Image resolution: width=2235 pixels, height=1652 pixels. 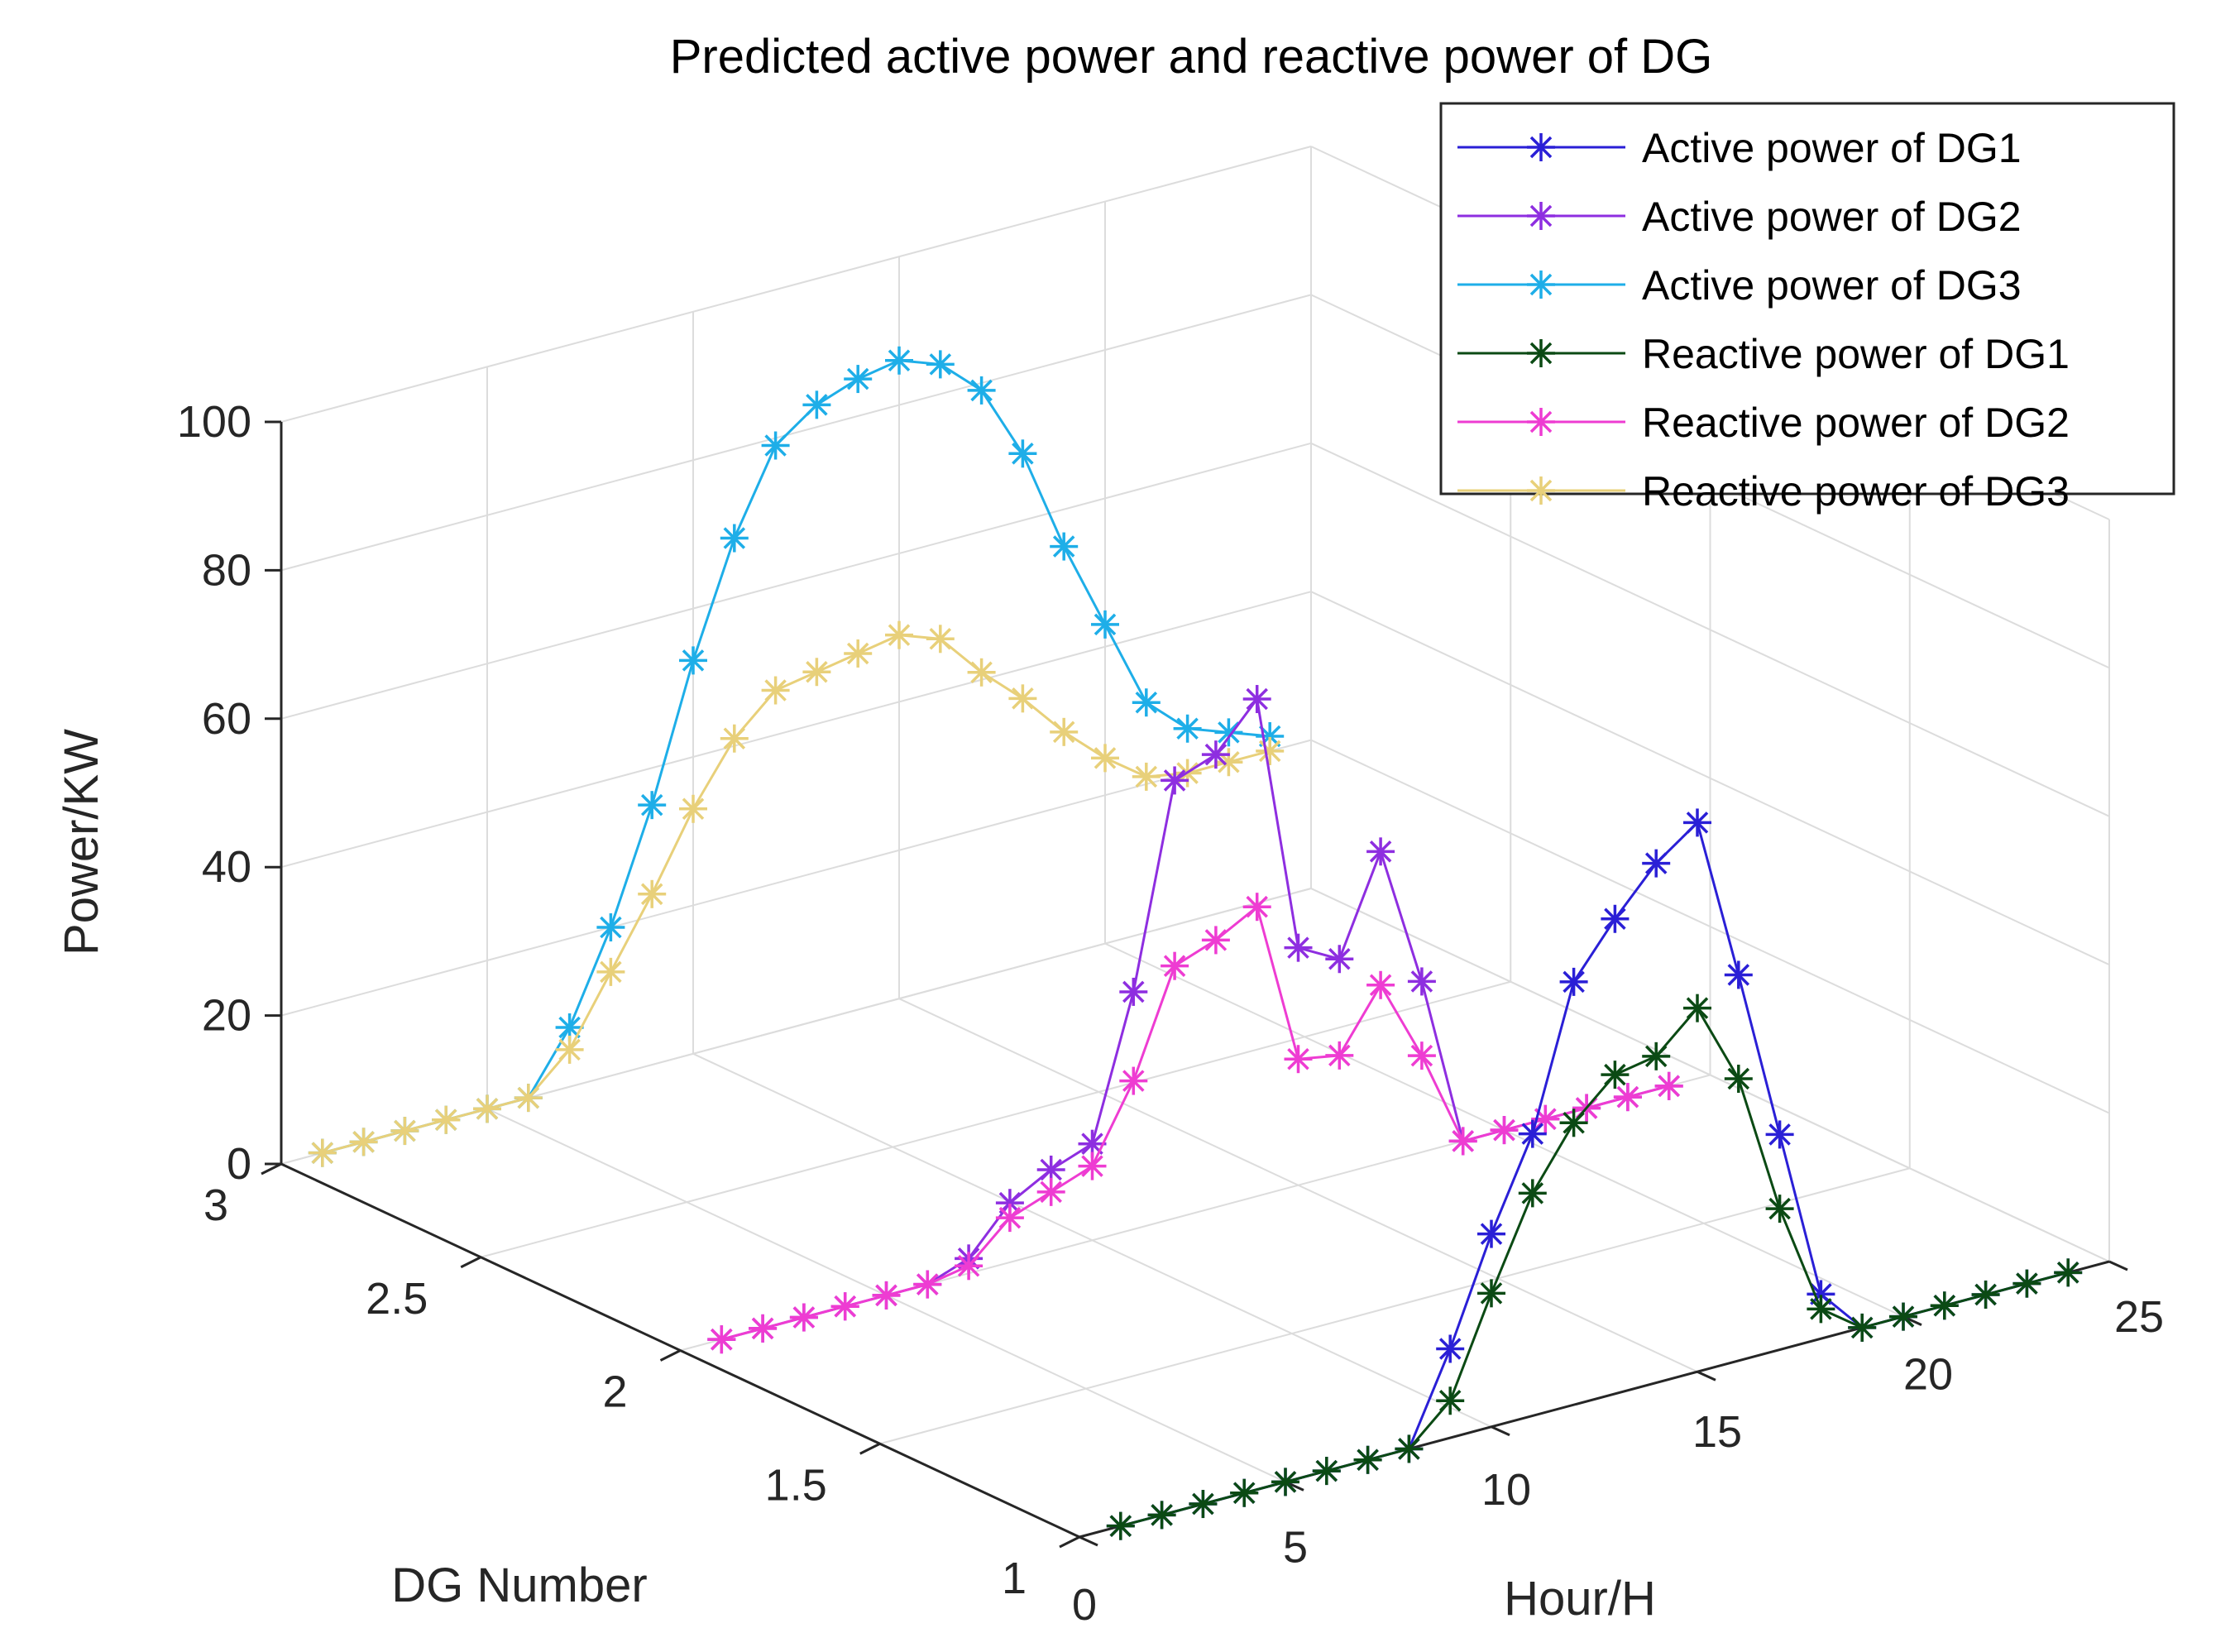 I want to click on legend-entry: Active power of DG3, so click(x=1739, y=285).